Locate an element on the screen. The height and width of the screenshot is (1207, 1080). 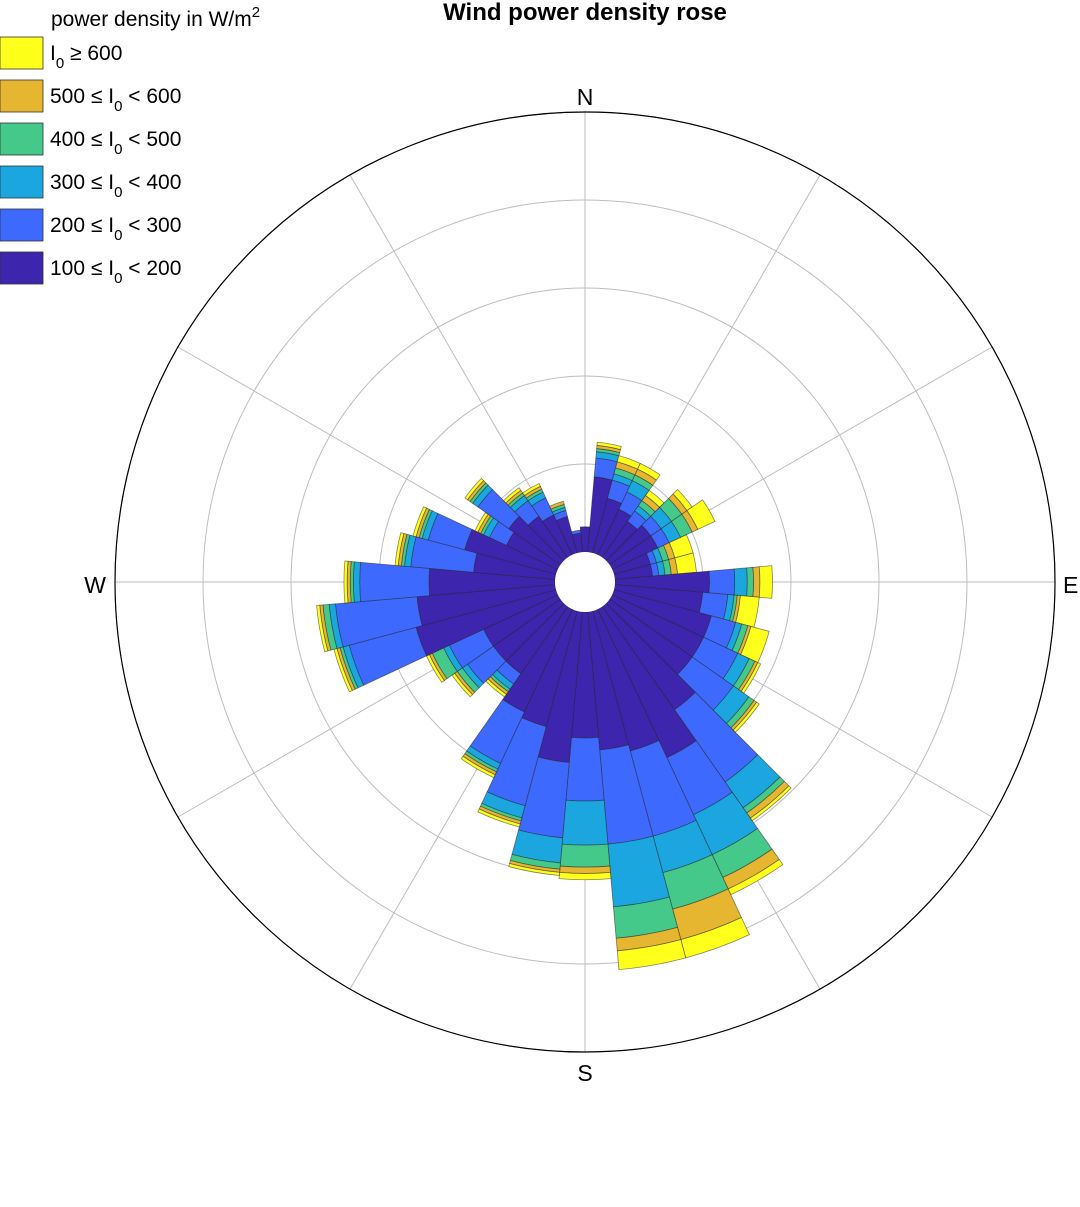
legend-label-1: 500 ≤ I0 < 600 is located at coordinates (115, 100).